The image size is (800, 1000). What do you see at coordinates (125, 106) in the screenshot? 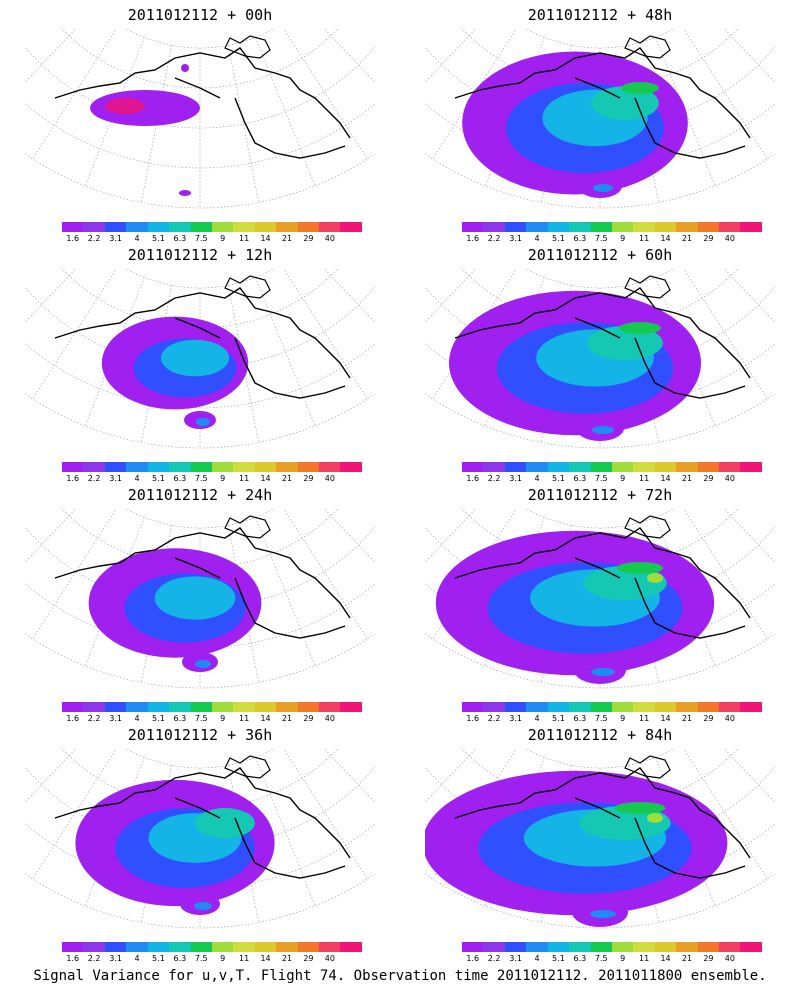
I see `variance-maximum` at bounding box center [125, 106].